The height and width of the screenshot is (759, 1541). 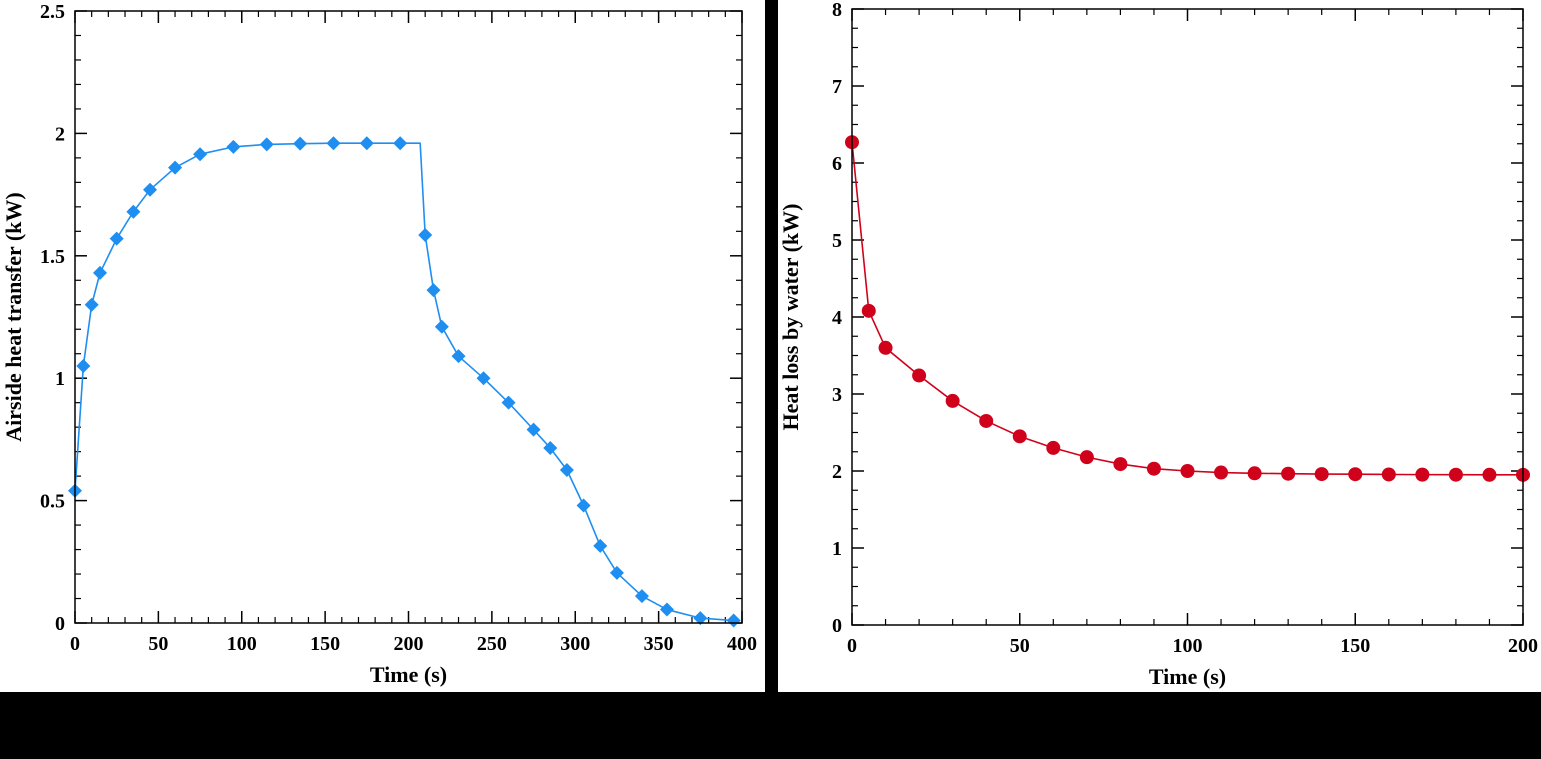 What do you see at coordinates (837, 164) in the screenshot?
I see `y-tick-label: 6` at bounding box center [837, 164].